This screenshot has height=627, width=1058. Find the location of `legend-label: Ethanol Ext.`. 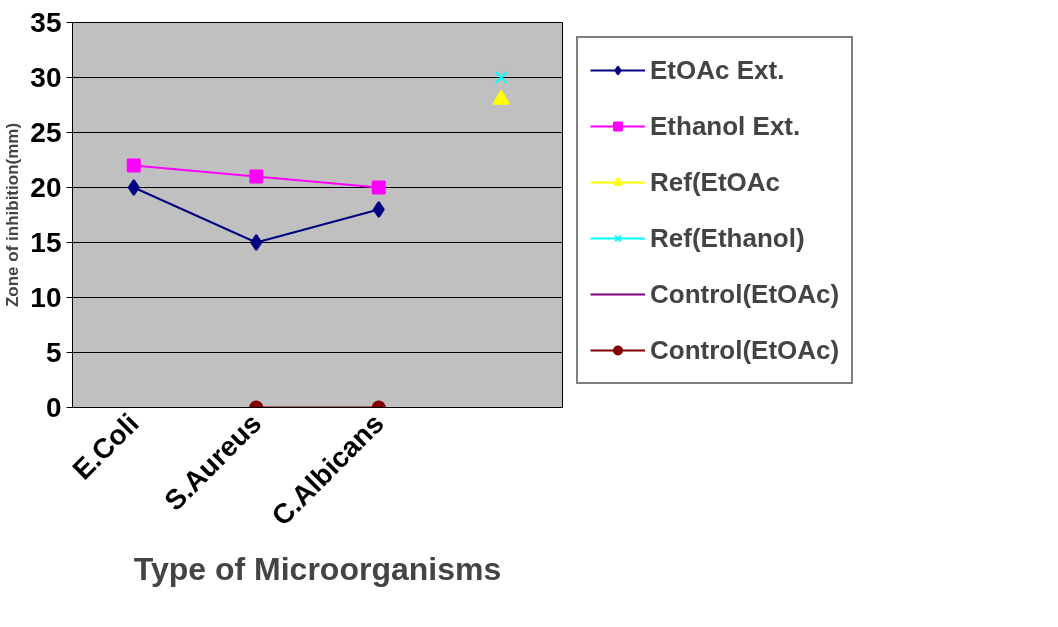

legend-label: Ethanol Ext. is located at coordinates (725, 126).